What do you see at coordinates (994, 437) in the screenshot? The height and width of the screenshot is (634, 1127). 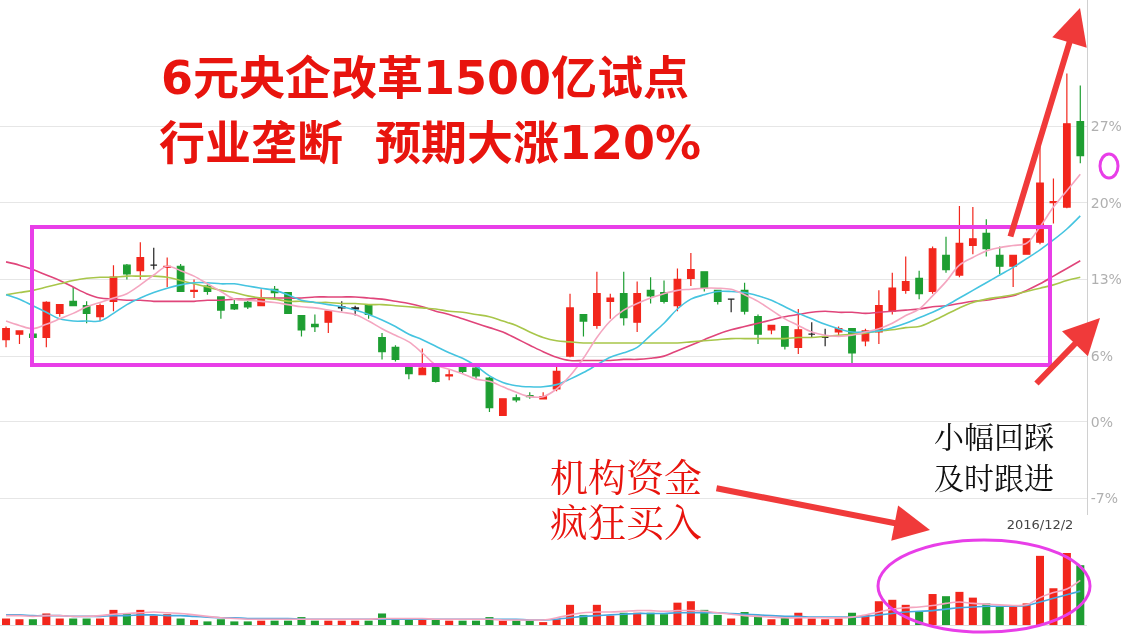 I see `annotation: 小幅回踩` at bounding box center [994, 437].